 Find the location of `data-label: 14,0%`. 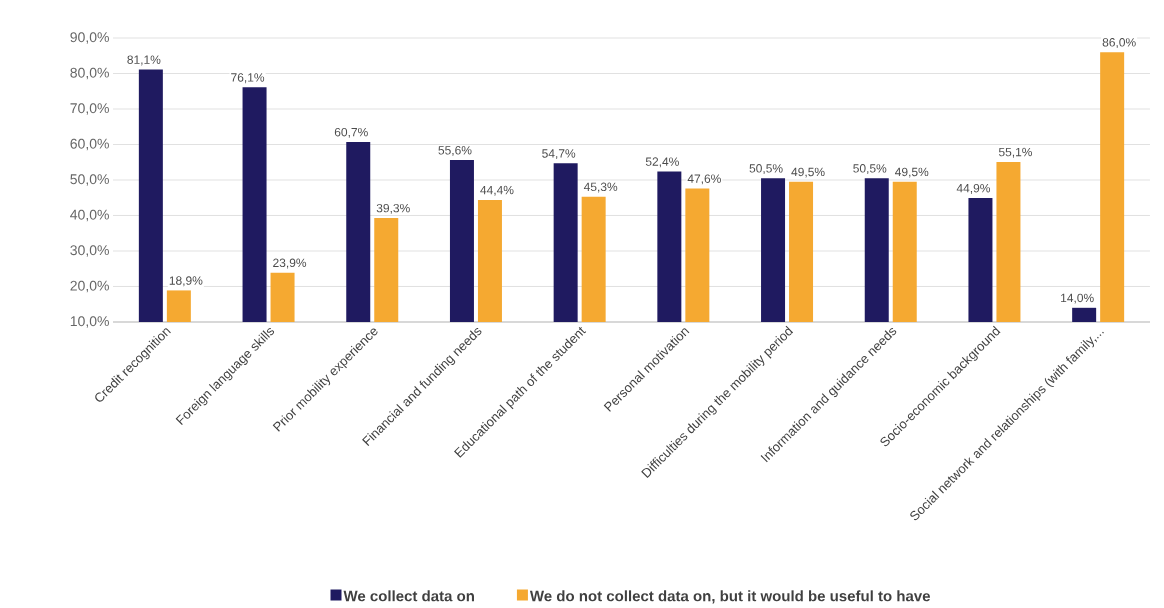

data-label: 14,0% is located at coordinates (1077, 298).